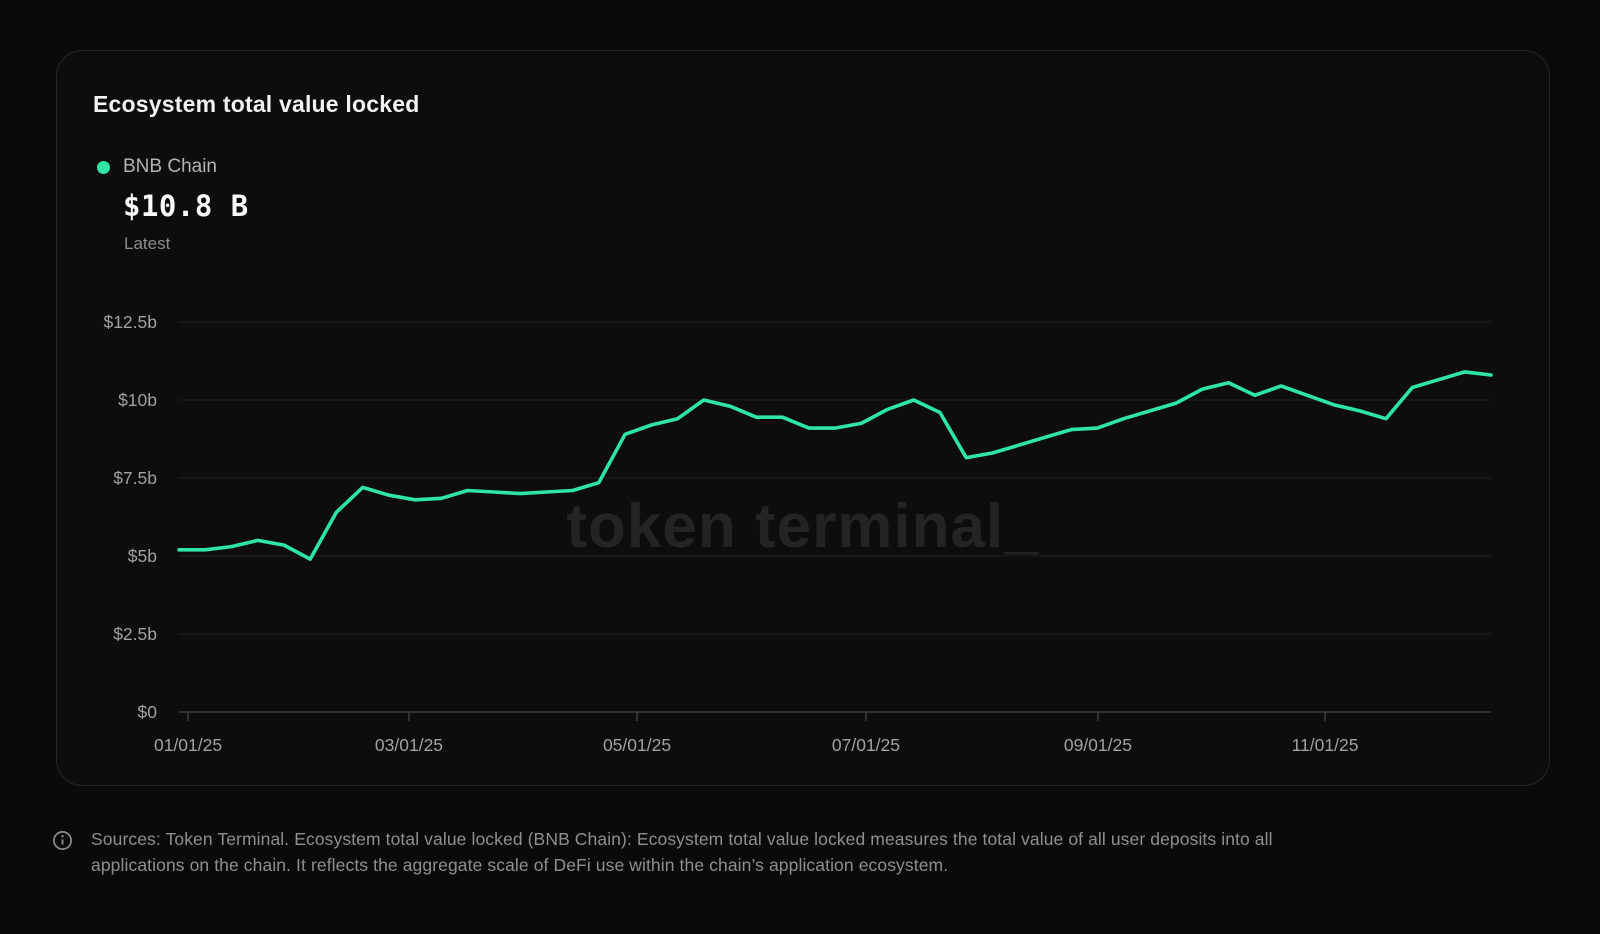 The height and width of the screenshot is (934, 1600). I want to click on kpi-latest-value: $10.8 B, so click(186, 206).